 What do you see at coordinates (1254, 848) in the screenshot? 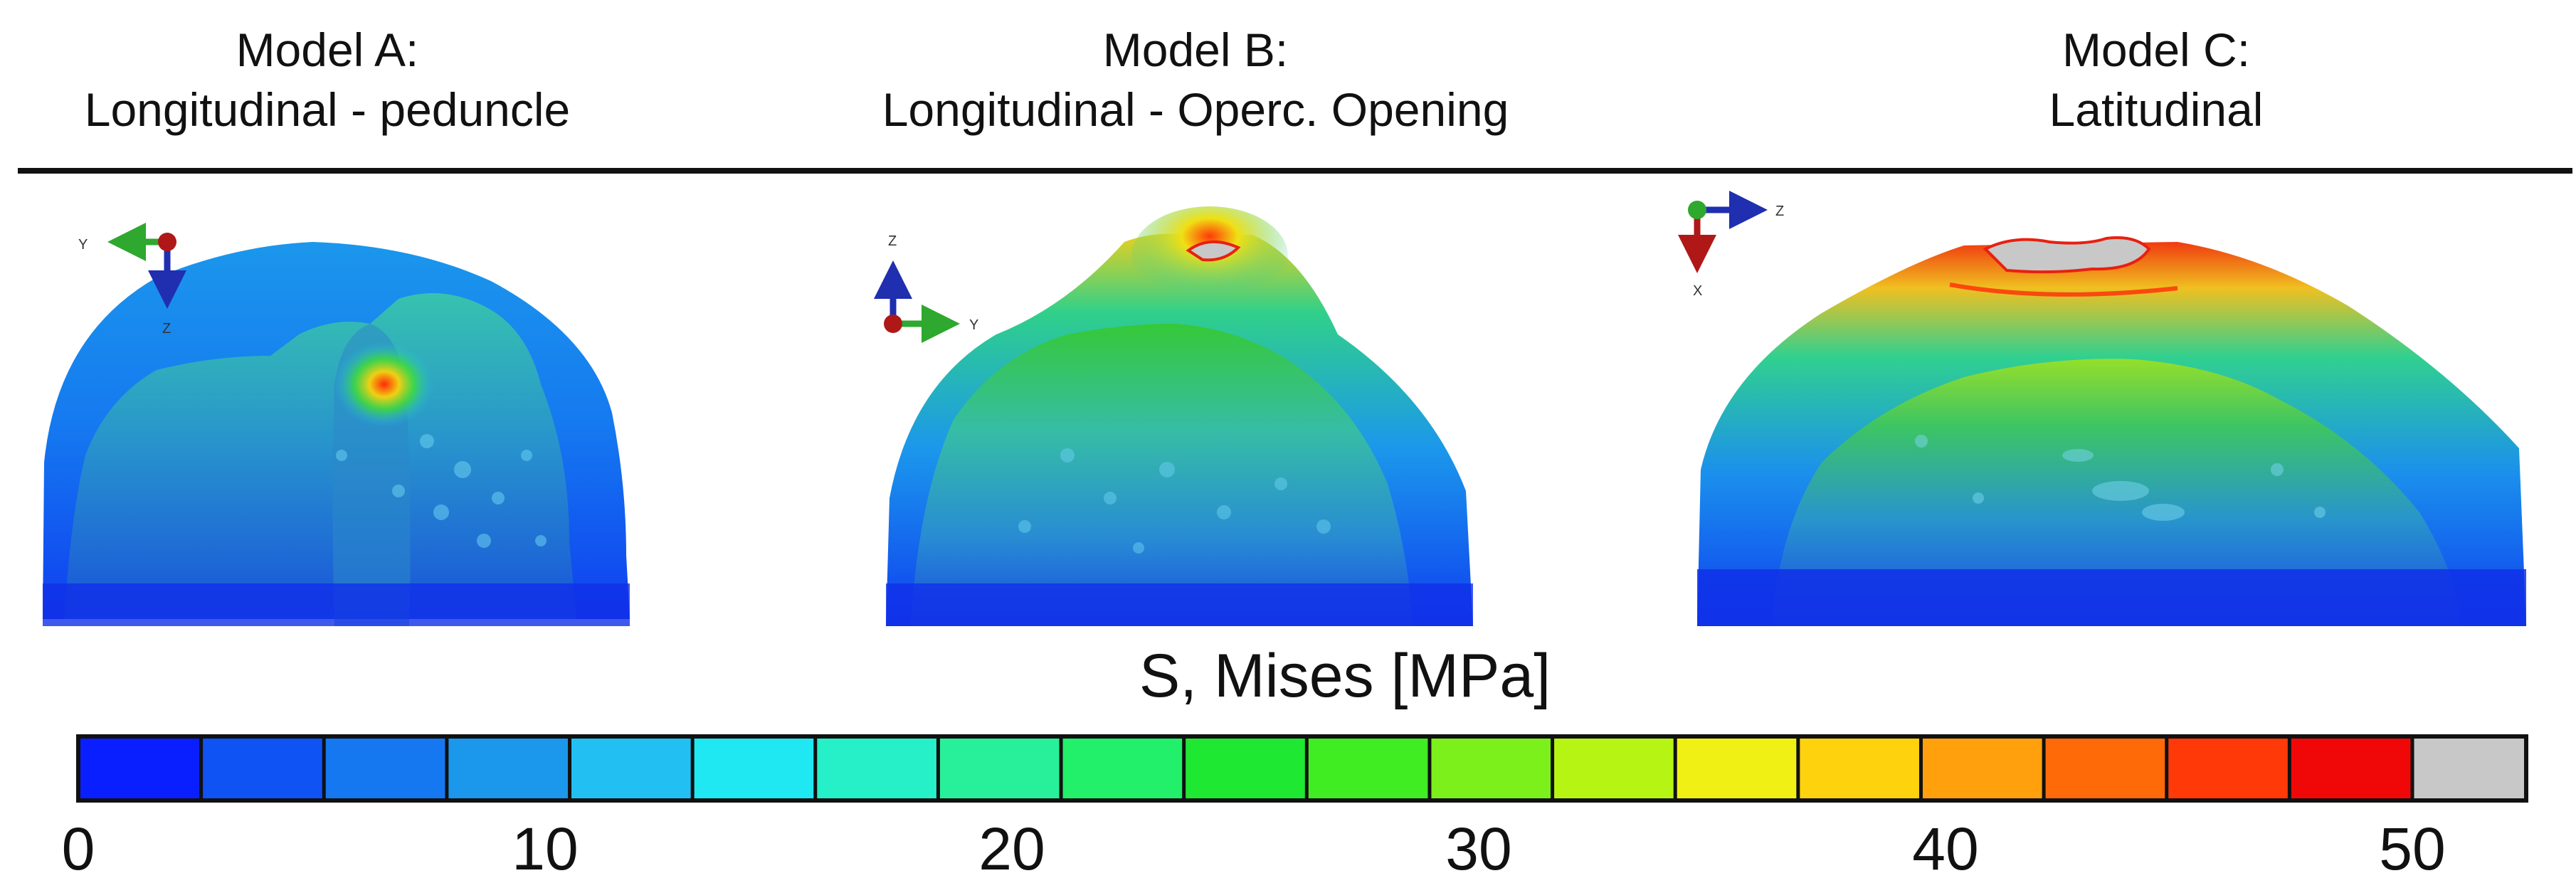
I see `colorbar-tick-labels: 0 10 20 30 40 50` at bounding box center [1254, 848].